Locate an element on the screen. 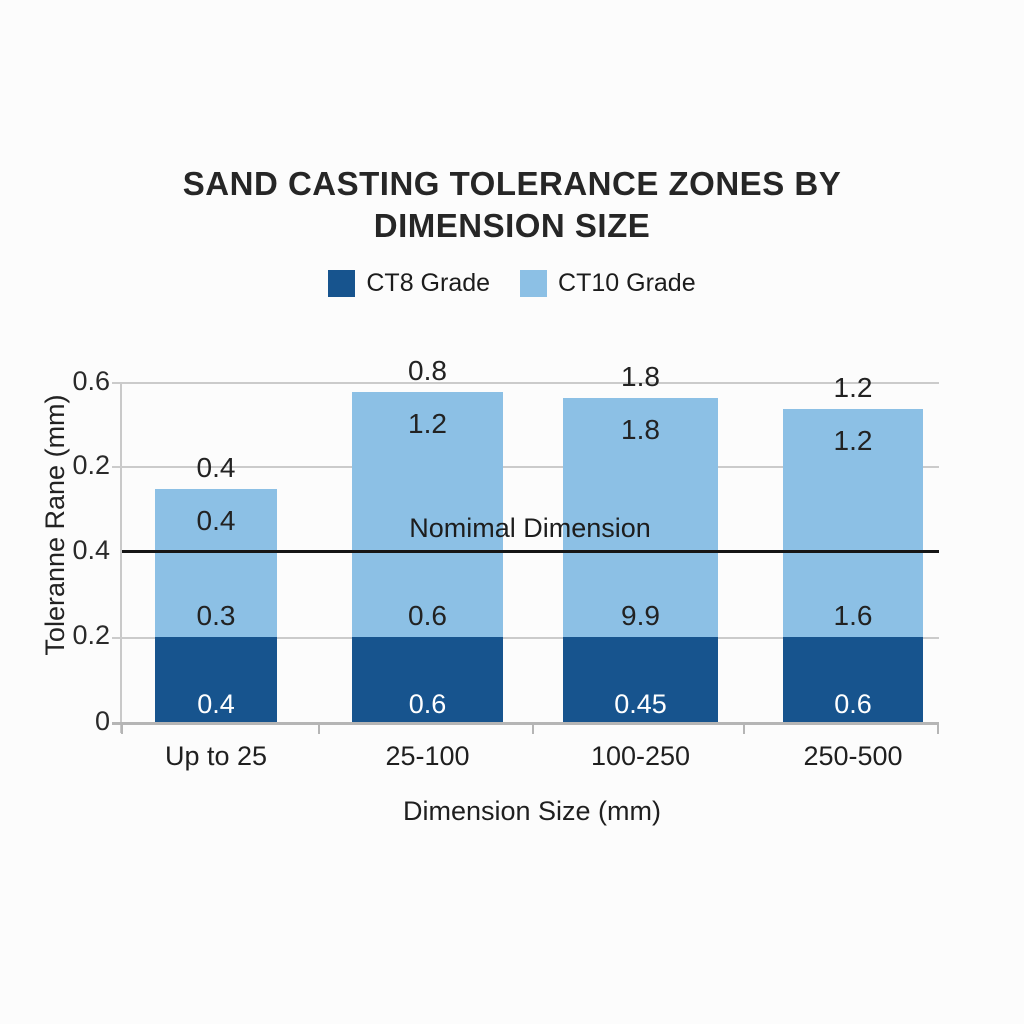 This screenshot has height=1024, width=1024. ct10-upper-label: 1.8 is located at coordinates (640, 429).